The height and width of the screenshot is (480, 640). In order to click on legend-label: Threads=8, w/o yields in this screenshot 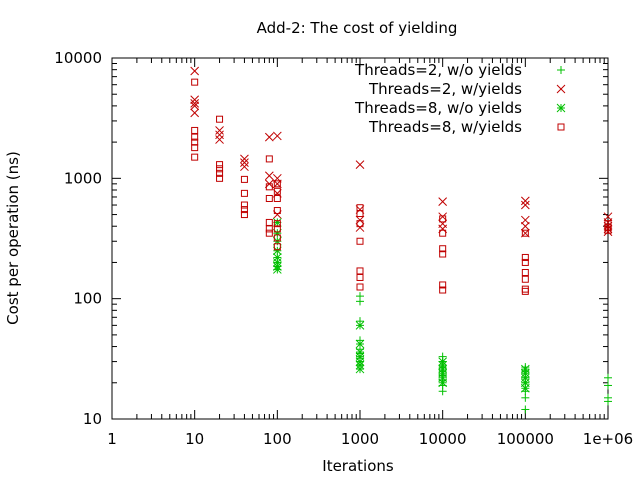, I will do `click(438, 108)`.